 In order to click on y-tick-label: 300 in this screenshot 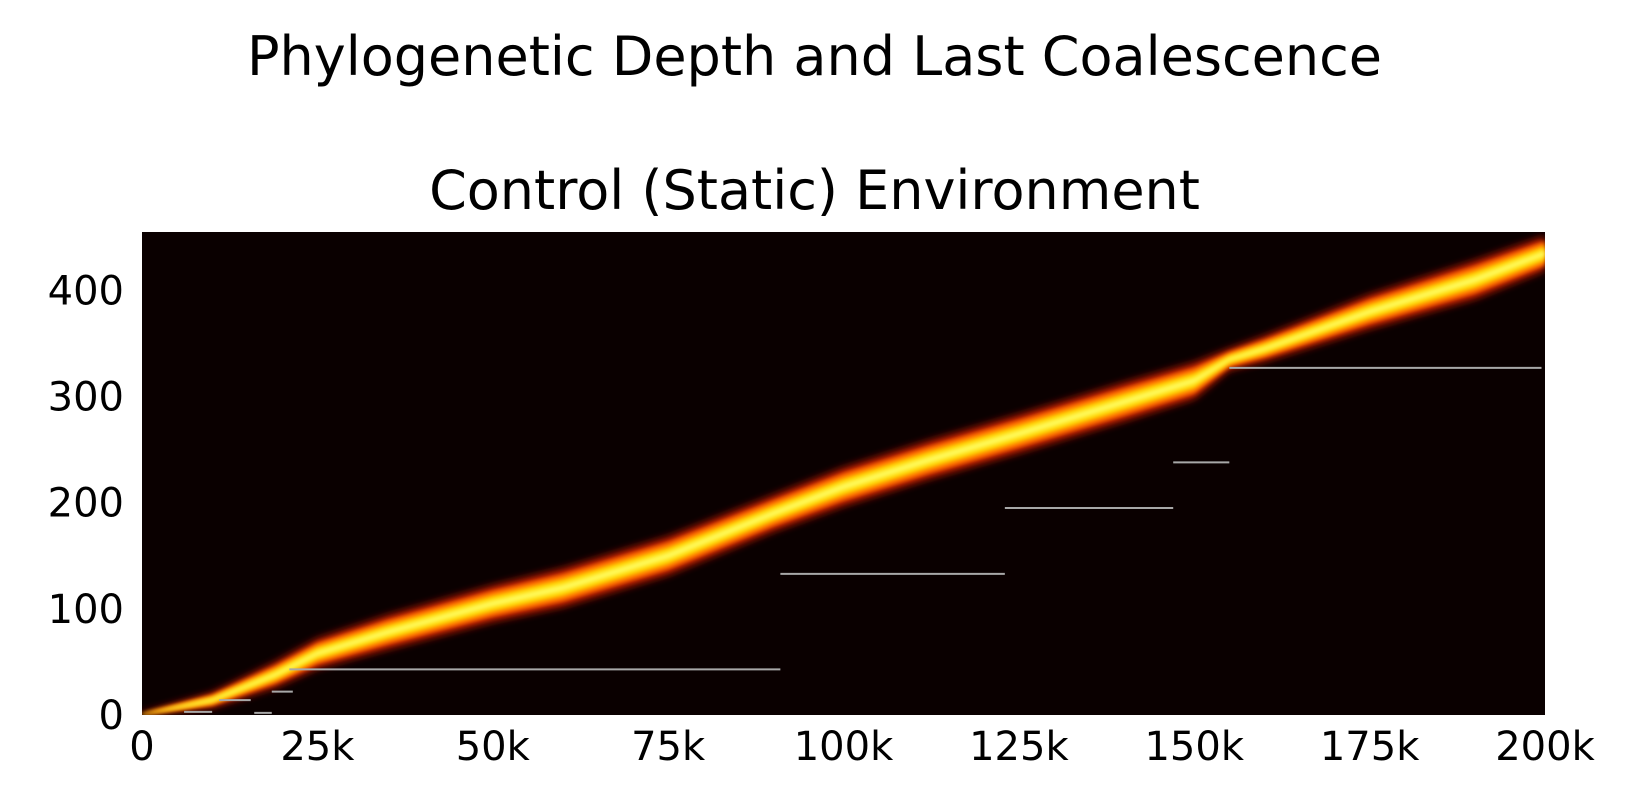, I will do `click(86, 398)`.